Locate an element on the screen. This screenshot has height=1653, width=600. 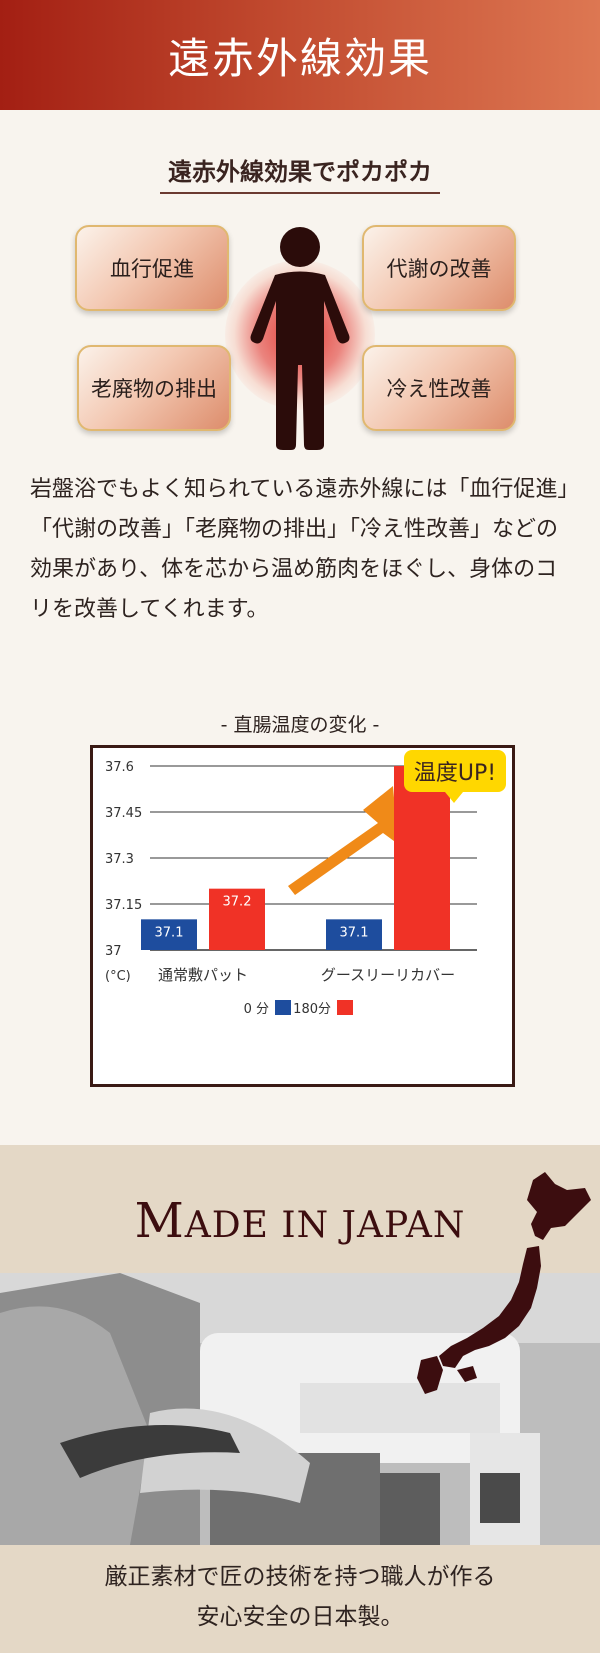
made-in-japan-title: MADE IN JAPAN is located at coordinates (300, 1221).